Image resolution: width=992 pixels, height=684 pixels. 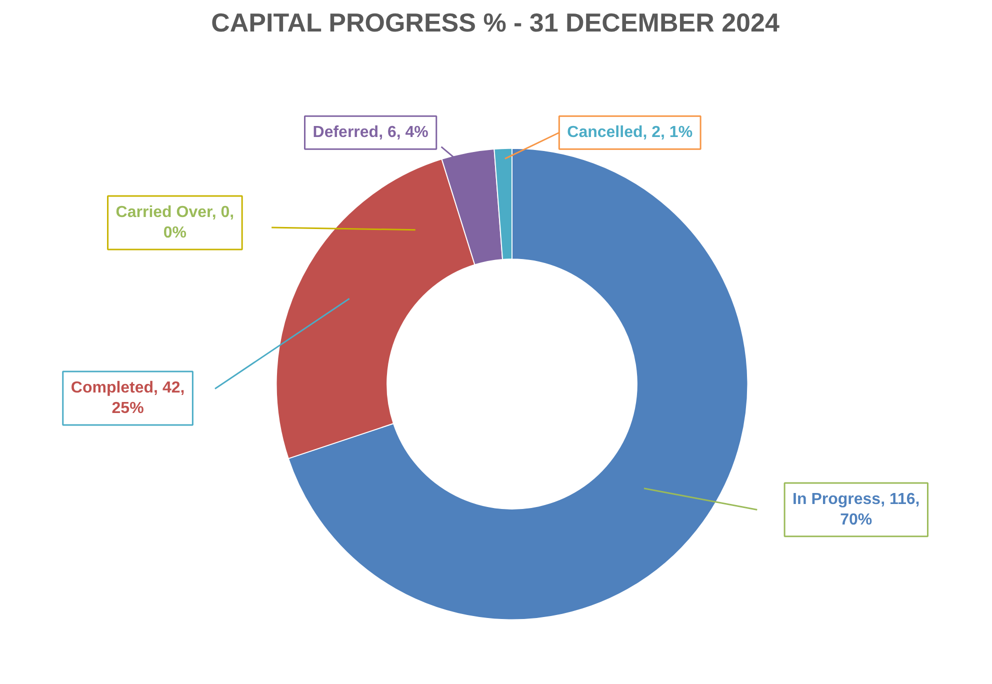 I want to click on slice-label: Cancelled, 2, 1%, so click(x=630, y=133).